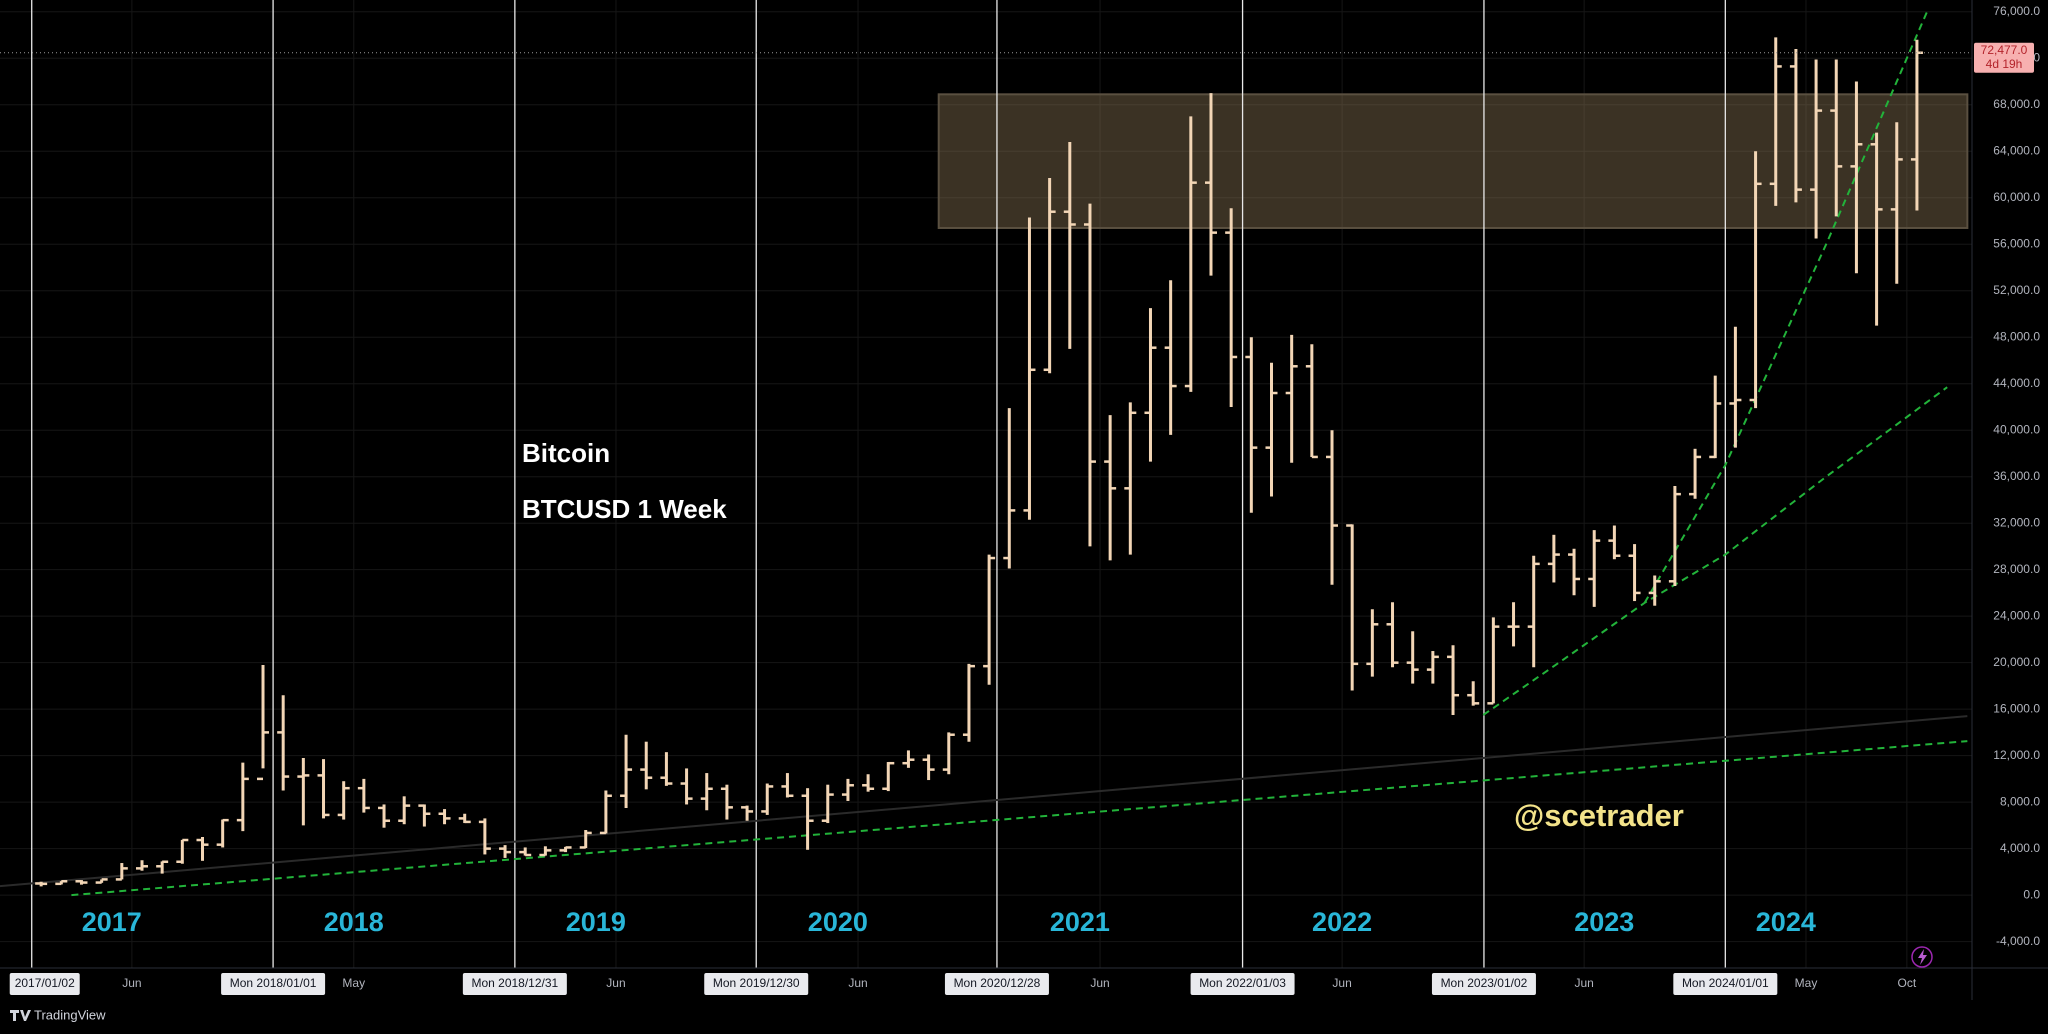 The width and height of the screenshot is (2048, 1034). I want to click on period-label: Mon 2019/12/30, so click(756, 983).